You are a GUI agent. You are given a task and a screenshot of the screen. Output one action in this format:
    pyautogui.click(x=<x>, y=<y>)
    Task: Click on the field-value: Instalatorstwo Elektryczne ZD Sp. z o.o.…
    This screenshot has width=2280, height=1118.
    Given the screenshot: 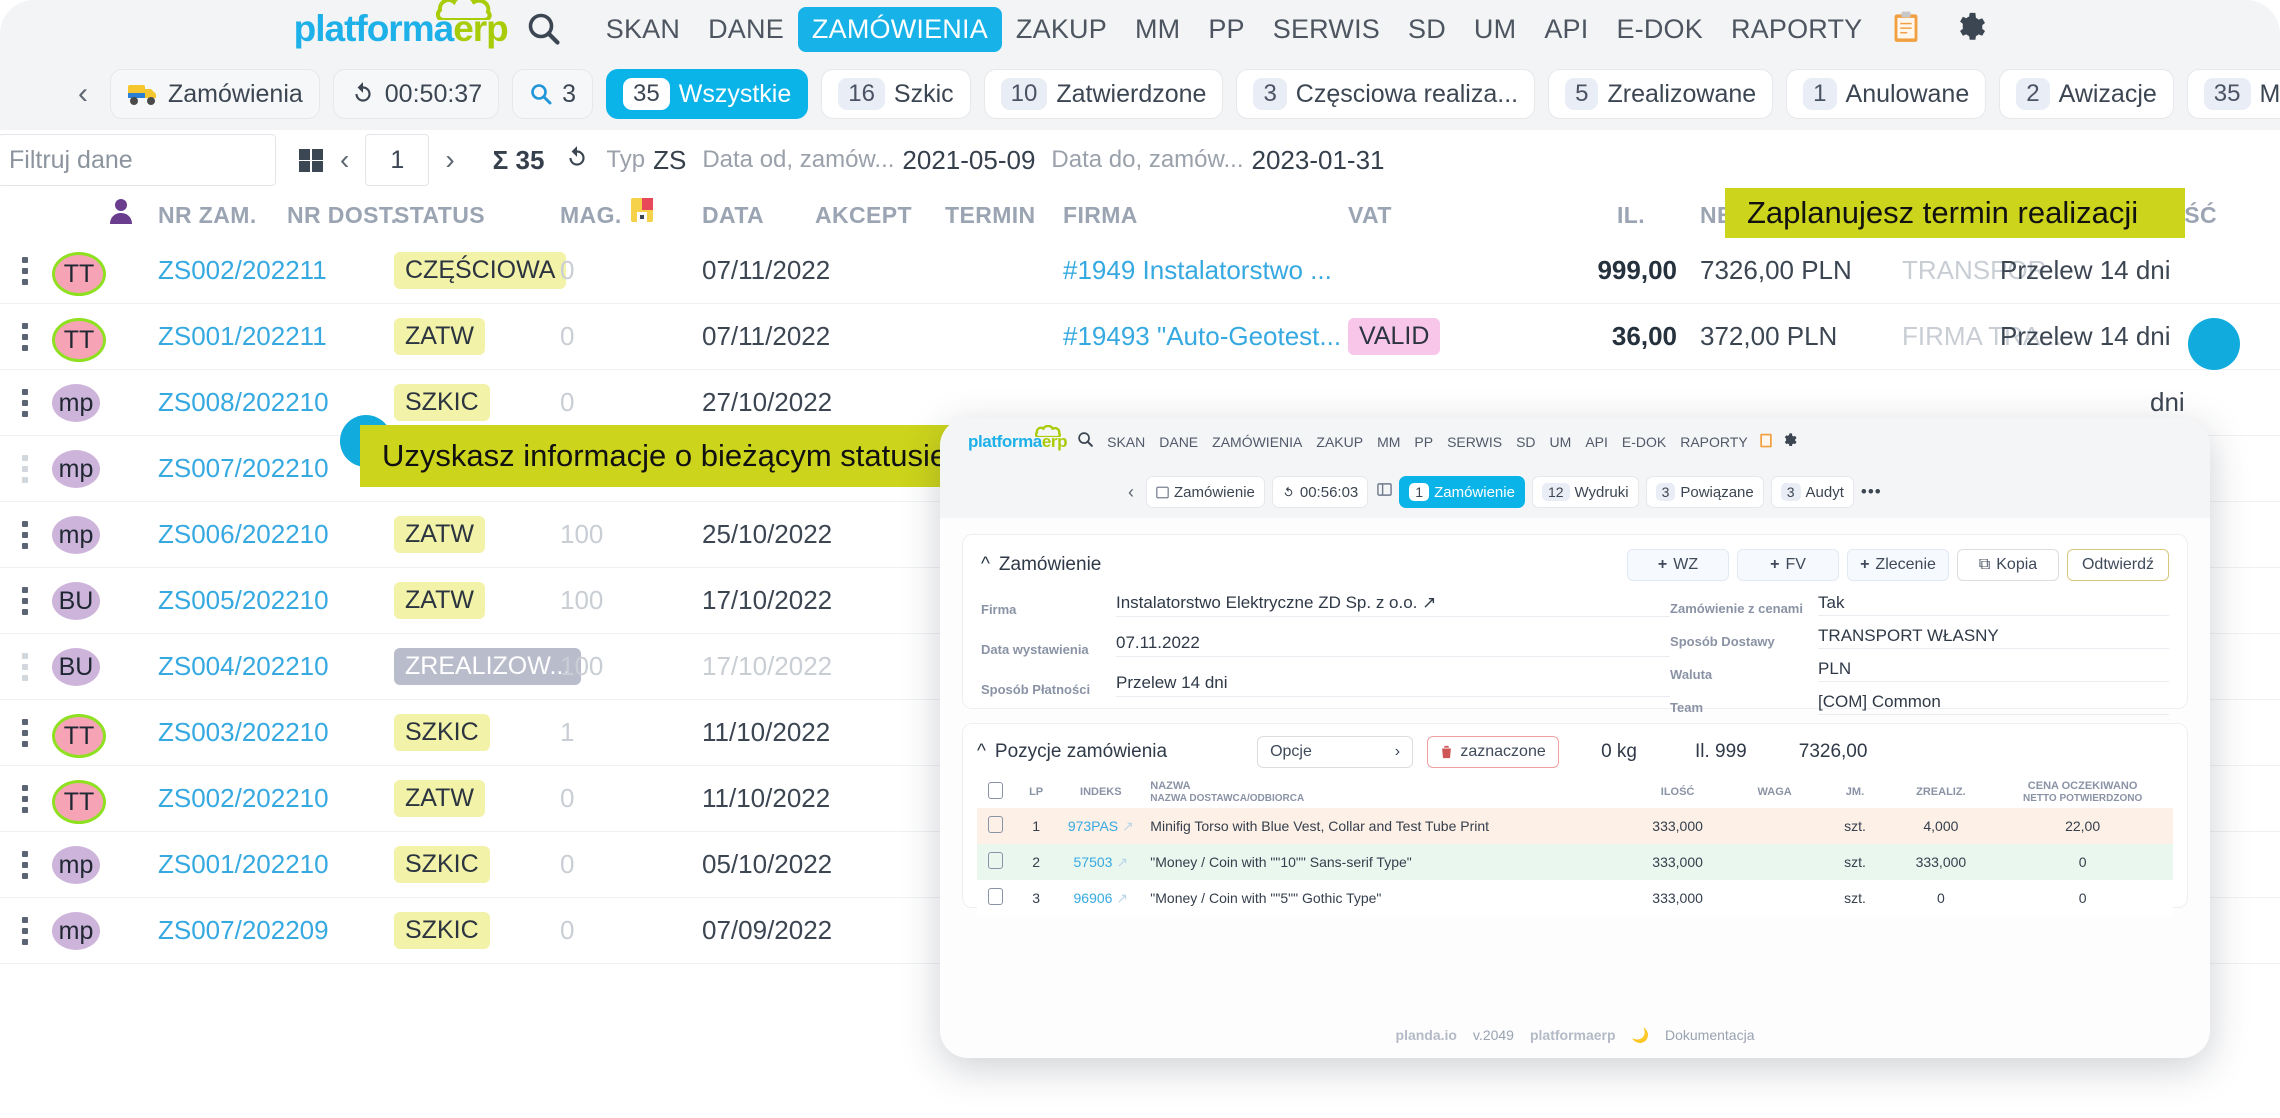 What is the action you would take?
    pyautogui.click(x=1393, y=605)
    